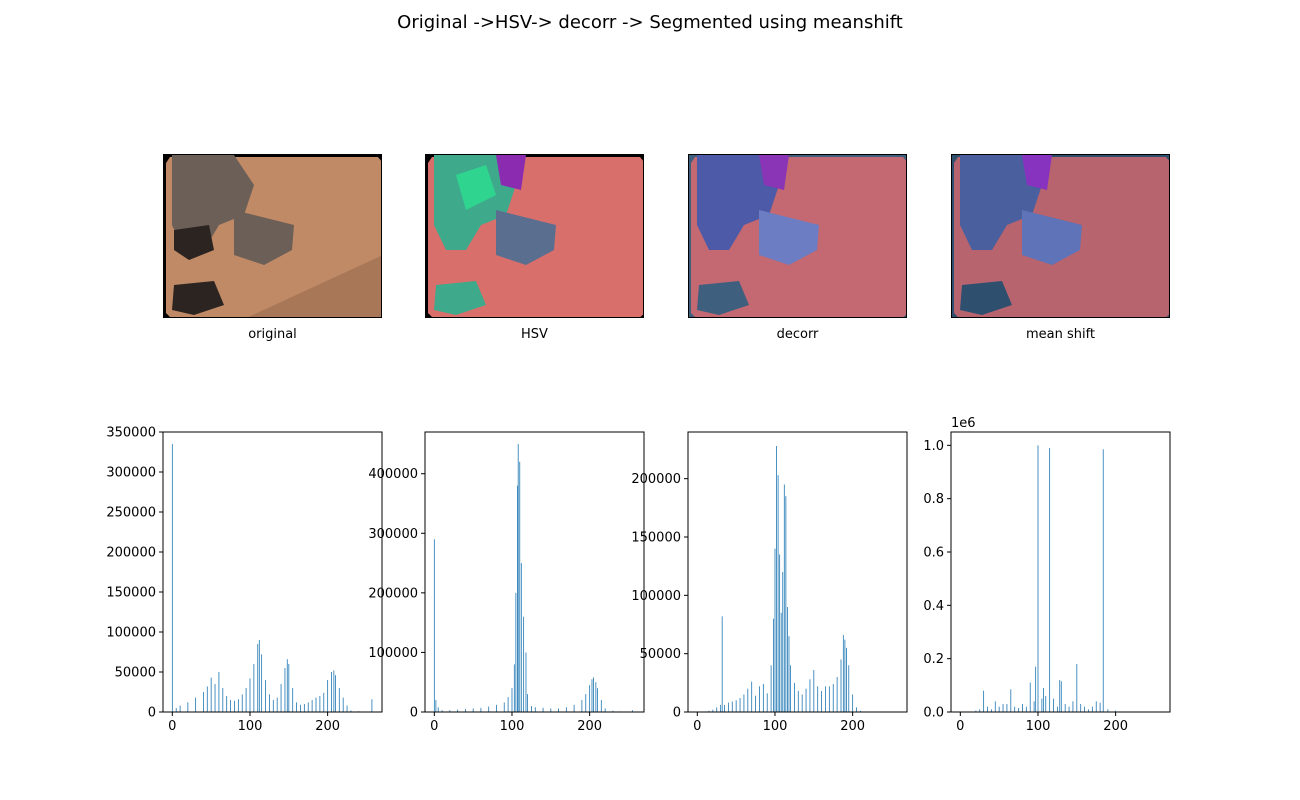 The height and width of the screenshot is (800, 1300). What do you see at coordinates (152, 713) in the screenshot?
I see `y-tick-label: 0` at bounding box center [152, 713].